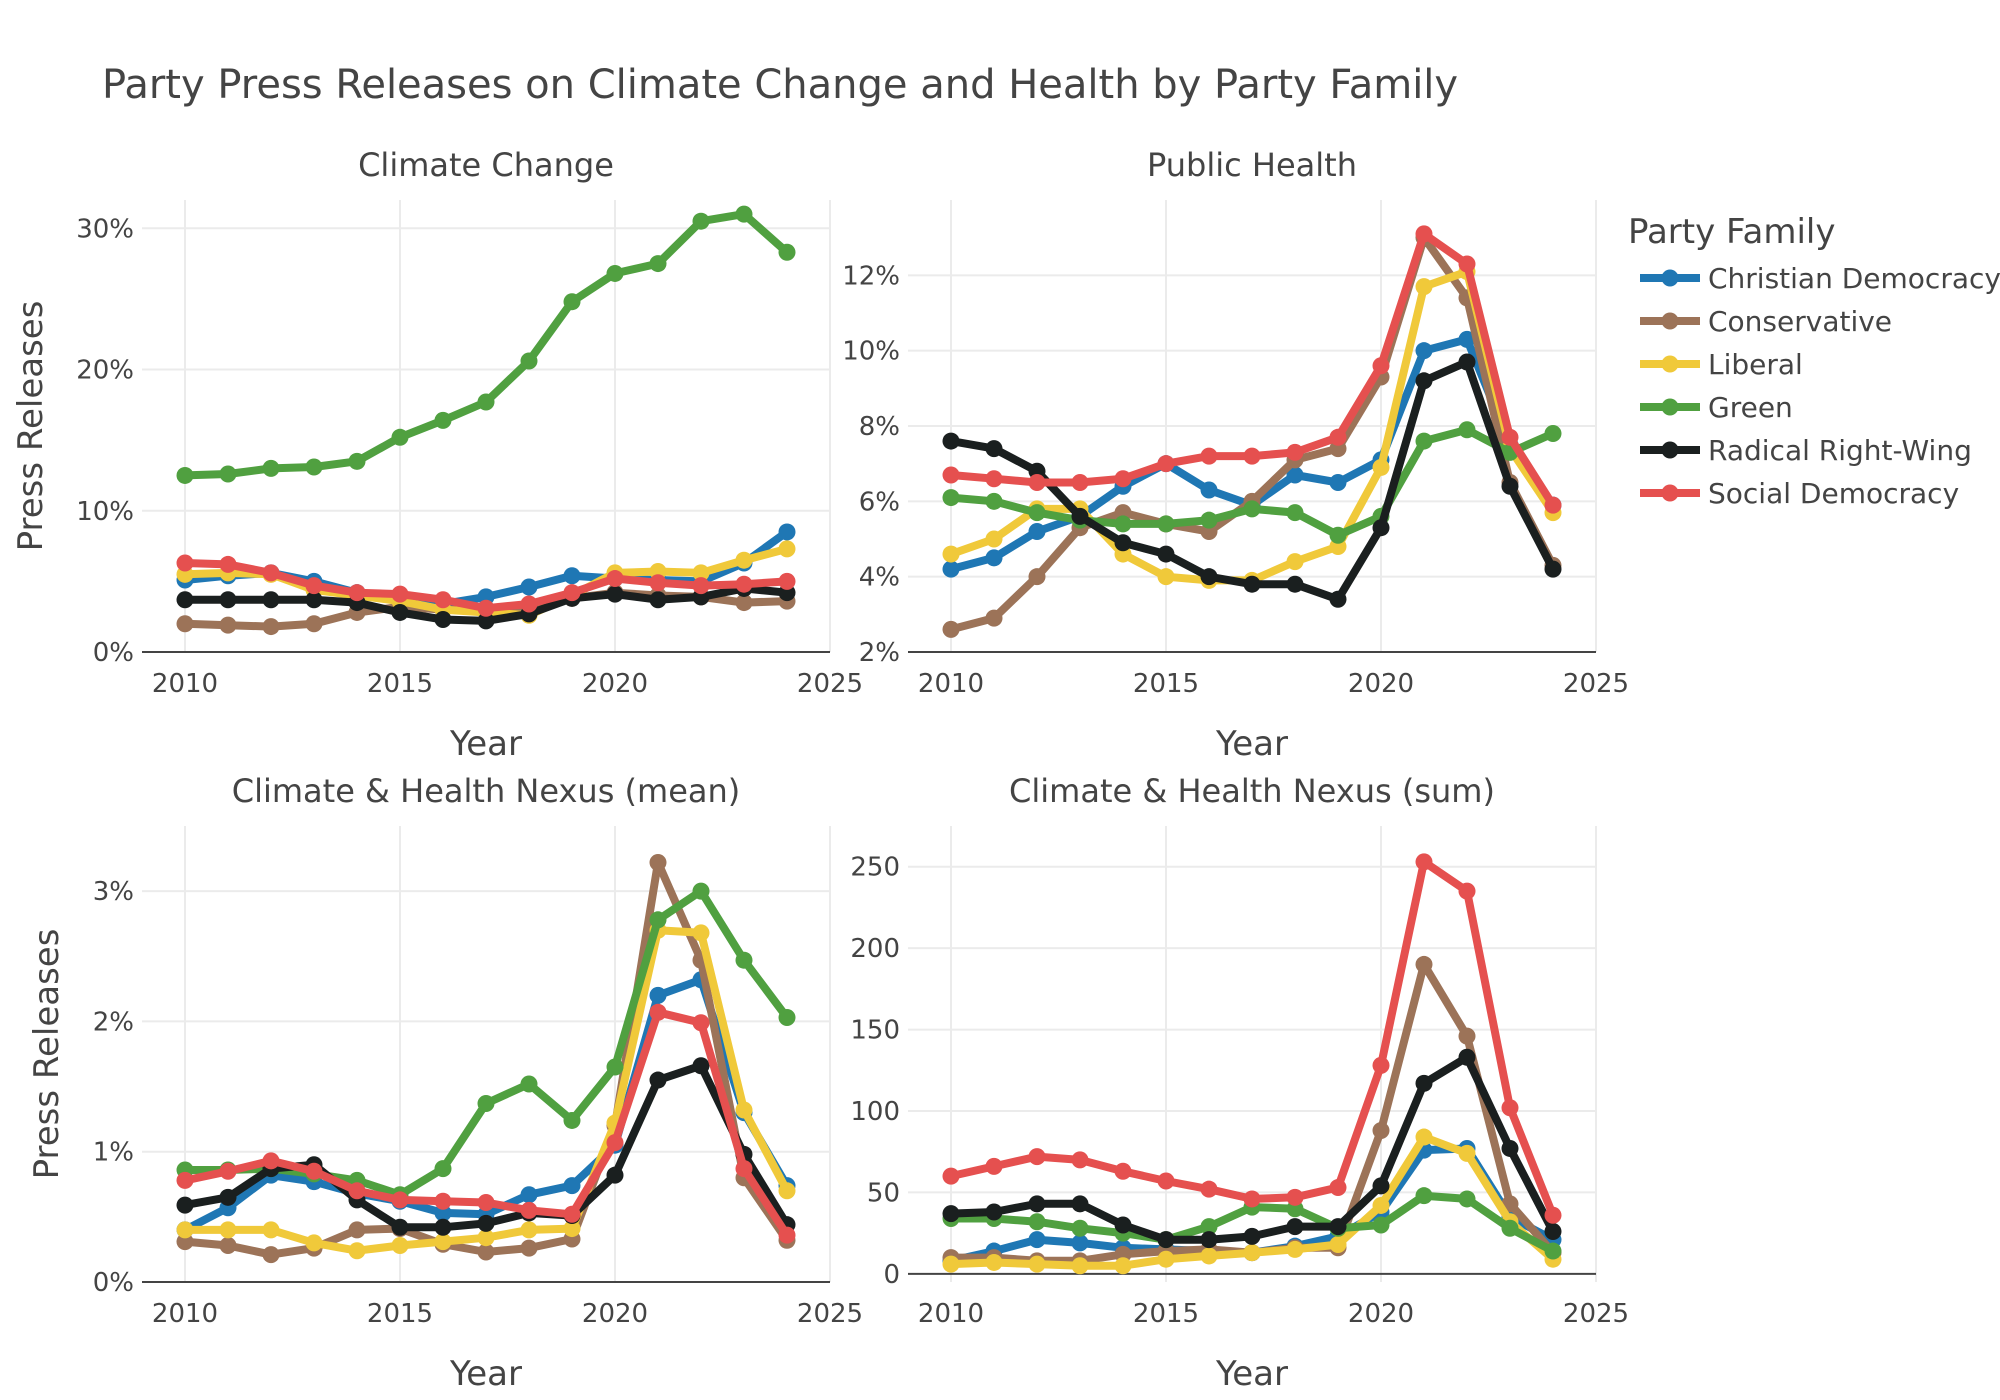 Image resolution: width=2000 pixels, height=1400 pixels. I want to click on y-tick-label: 6%, so click(879, 502).